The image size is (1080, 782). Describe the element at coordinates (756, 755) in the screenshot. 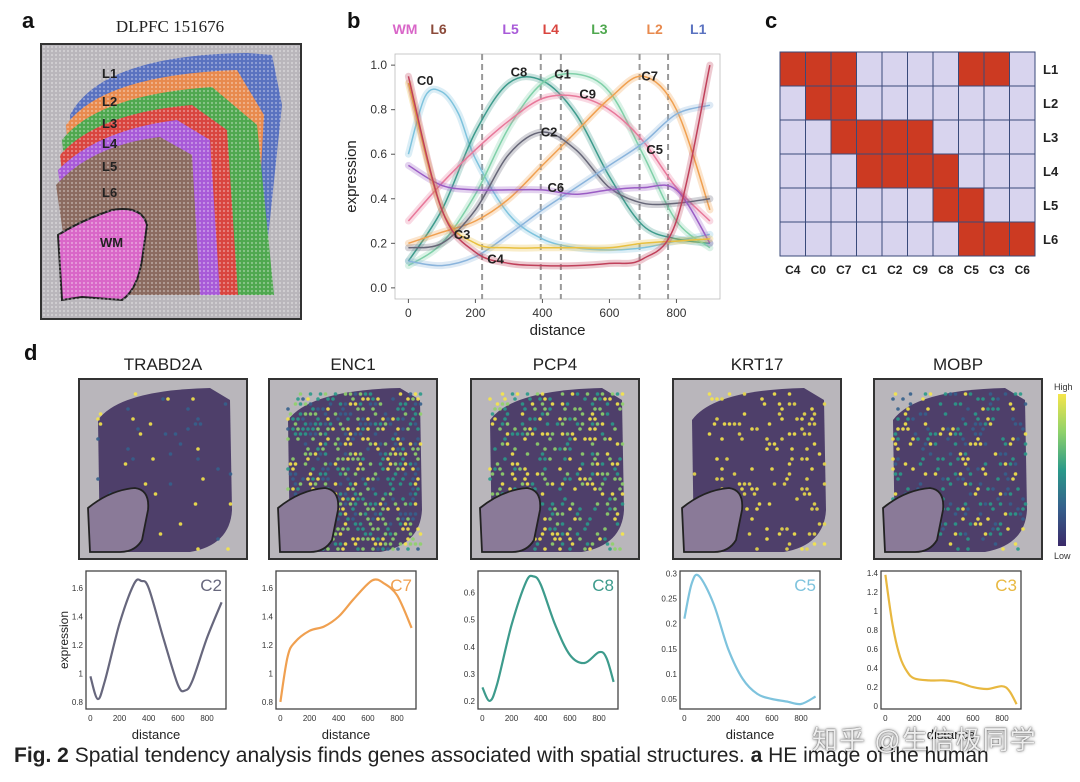

I see `caption-panel-a: a` at that location.